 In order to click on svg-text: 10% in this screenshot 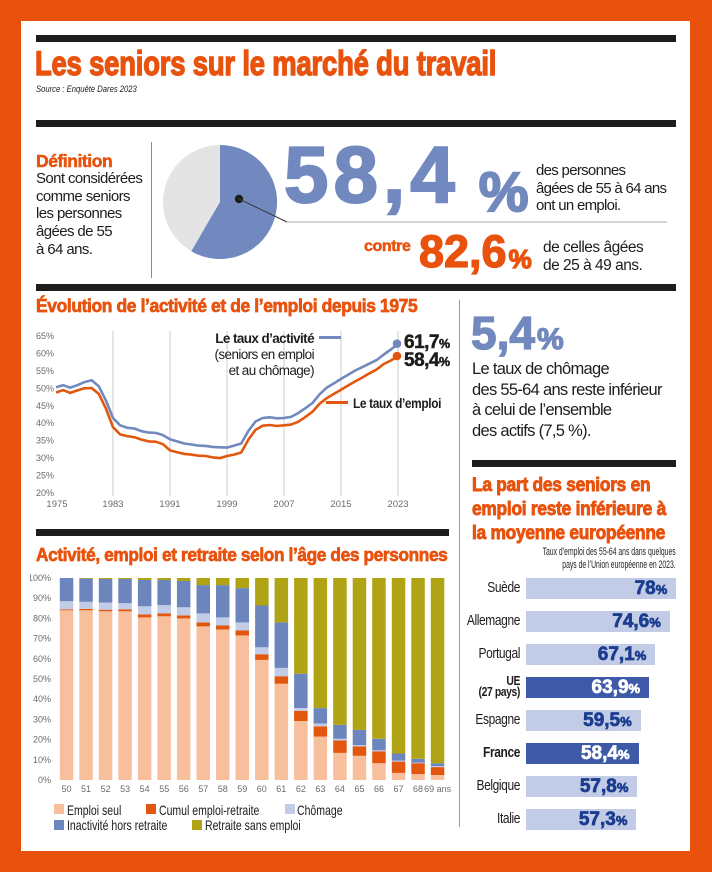, I will do `click(42, 760)`.